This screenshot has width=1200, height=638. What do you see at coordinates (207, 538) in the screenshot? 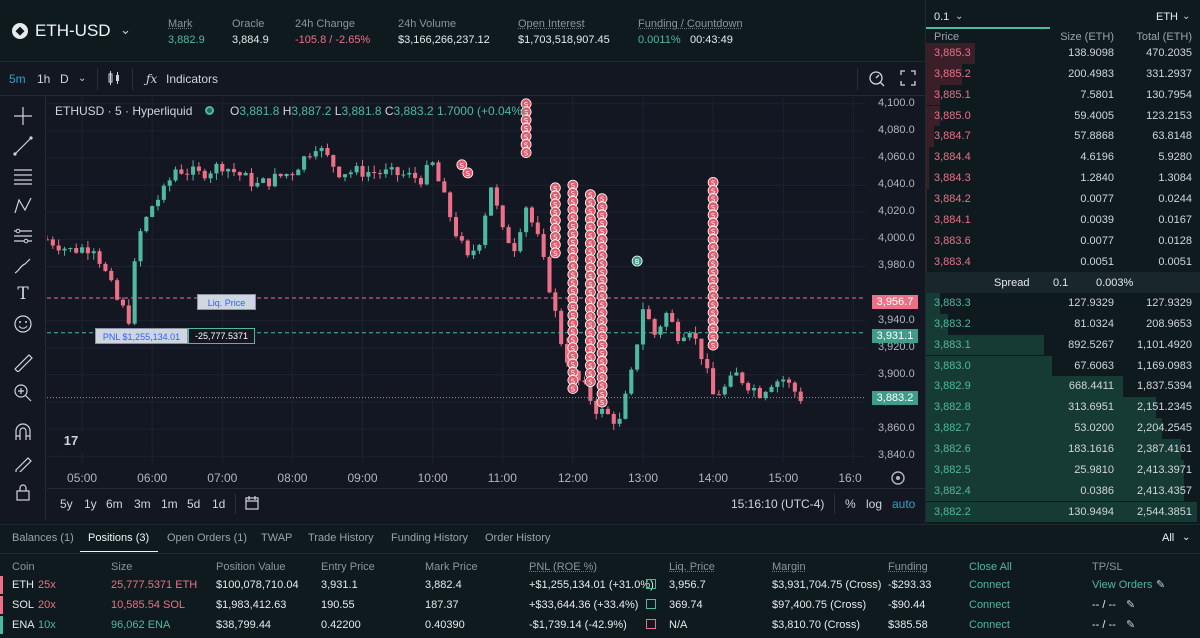
I see `tab-open-orders: Open Orders (1)` at bounding box center [207, 538].